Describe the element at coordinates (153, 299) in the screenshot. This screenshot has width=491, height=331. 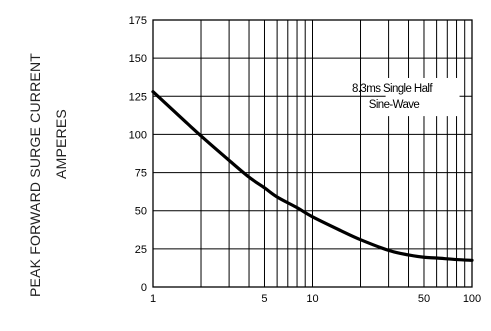
I see `x-tick-label: 1` at that location.